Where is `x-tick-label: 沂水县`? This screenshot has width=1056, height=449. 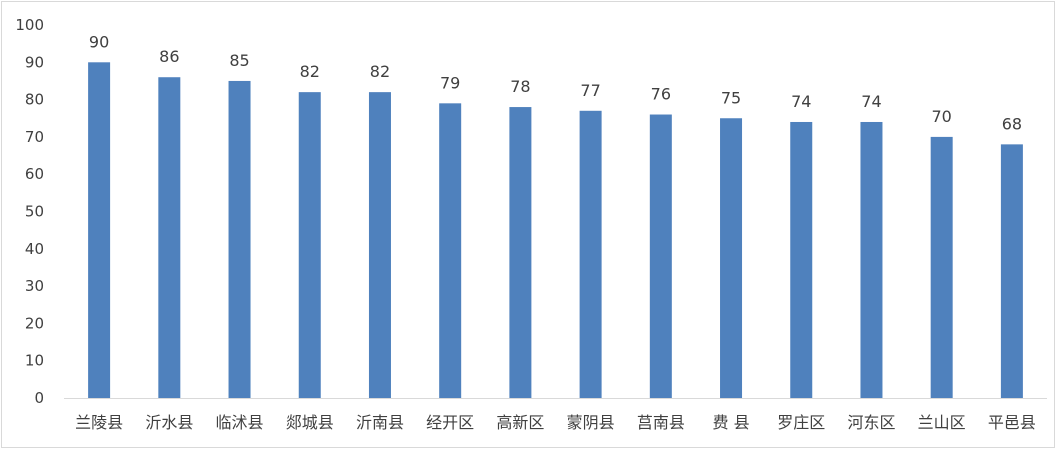 x-tick-label: 沂水县 is located at coordinates (169, 422).